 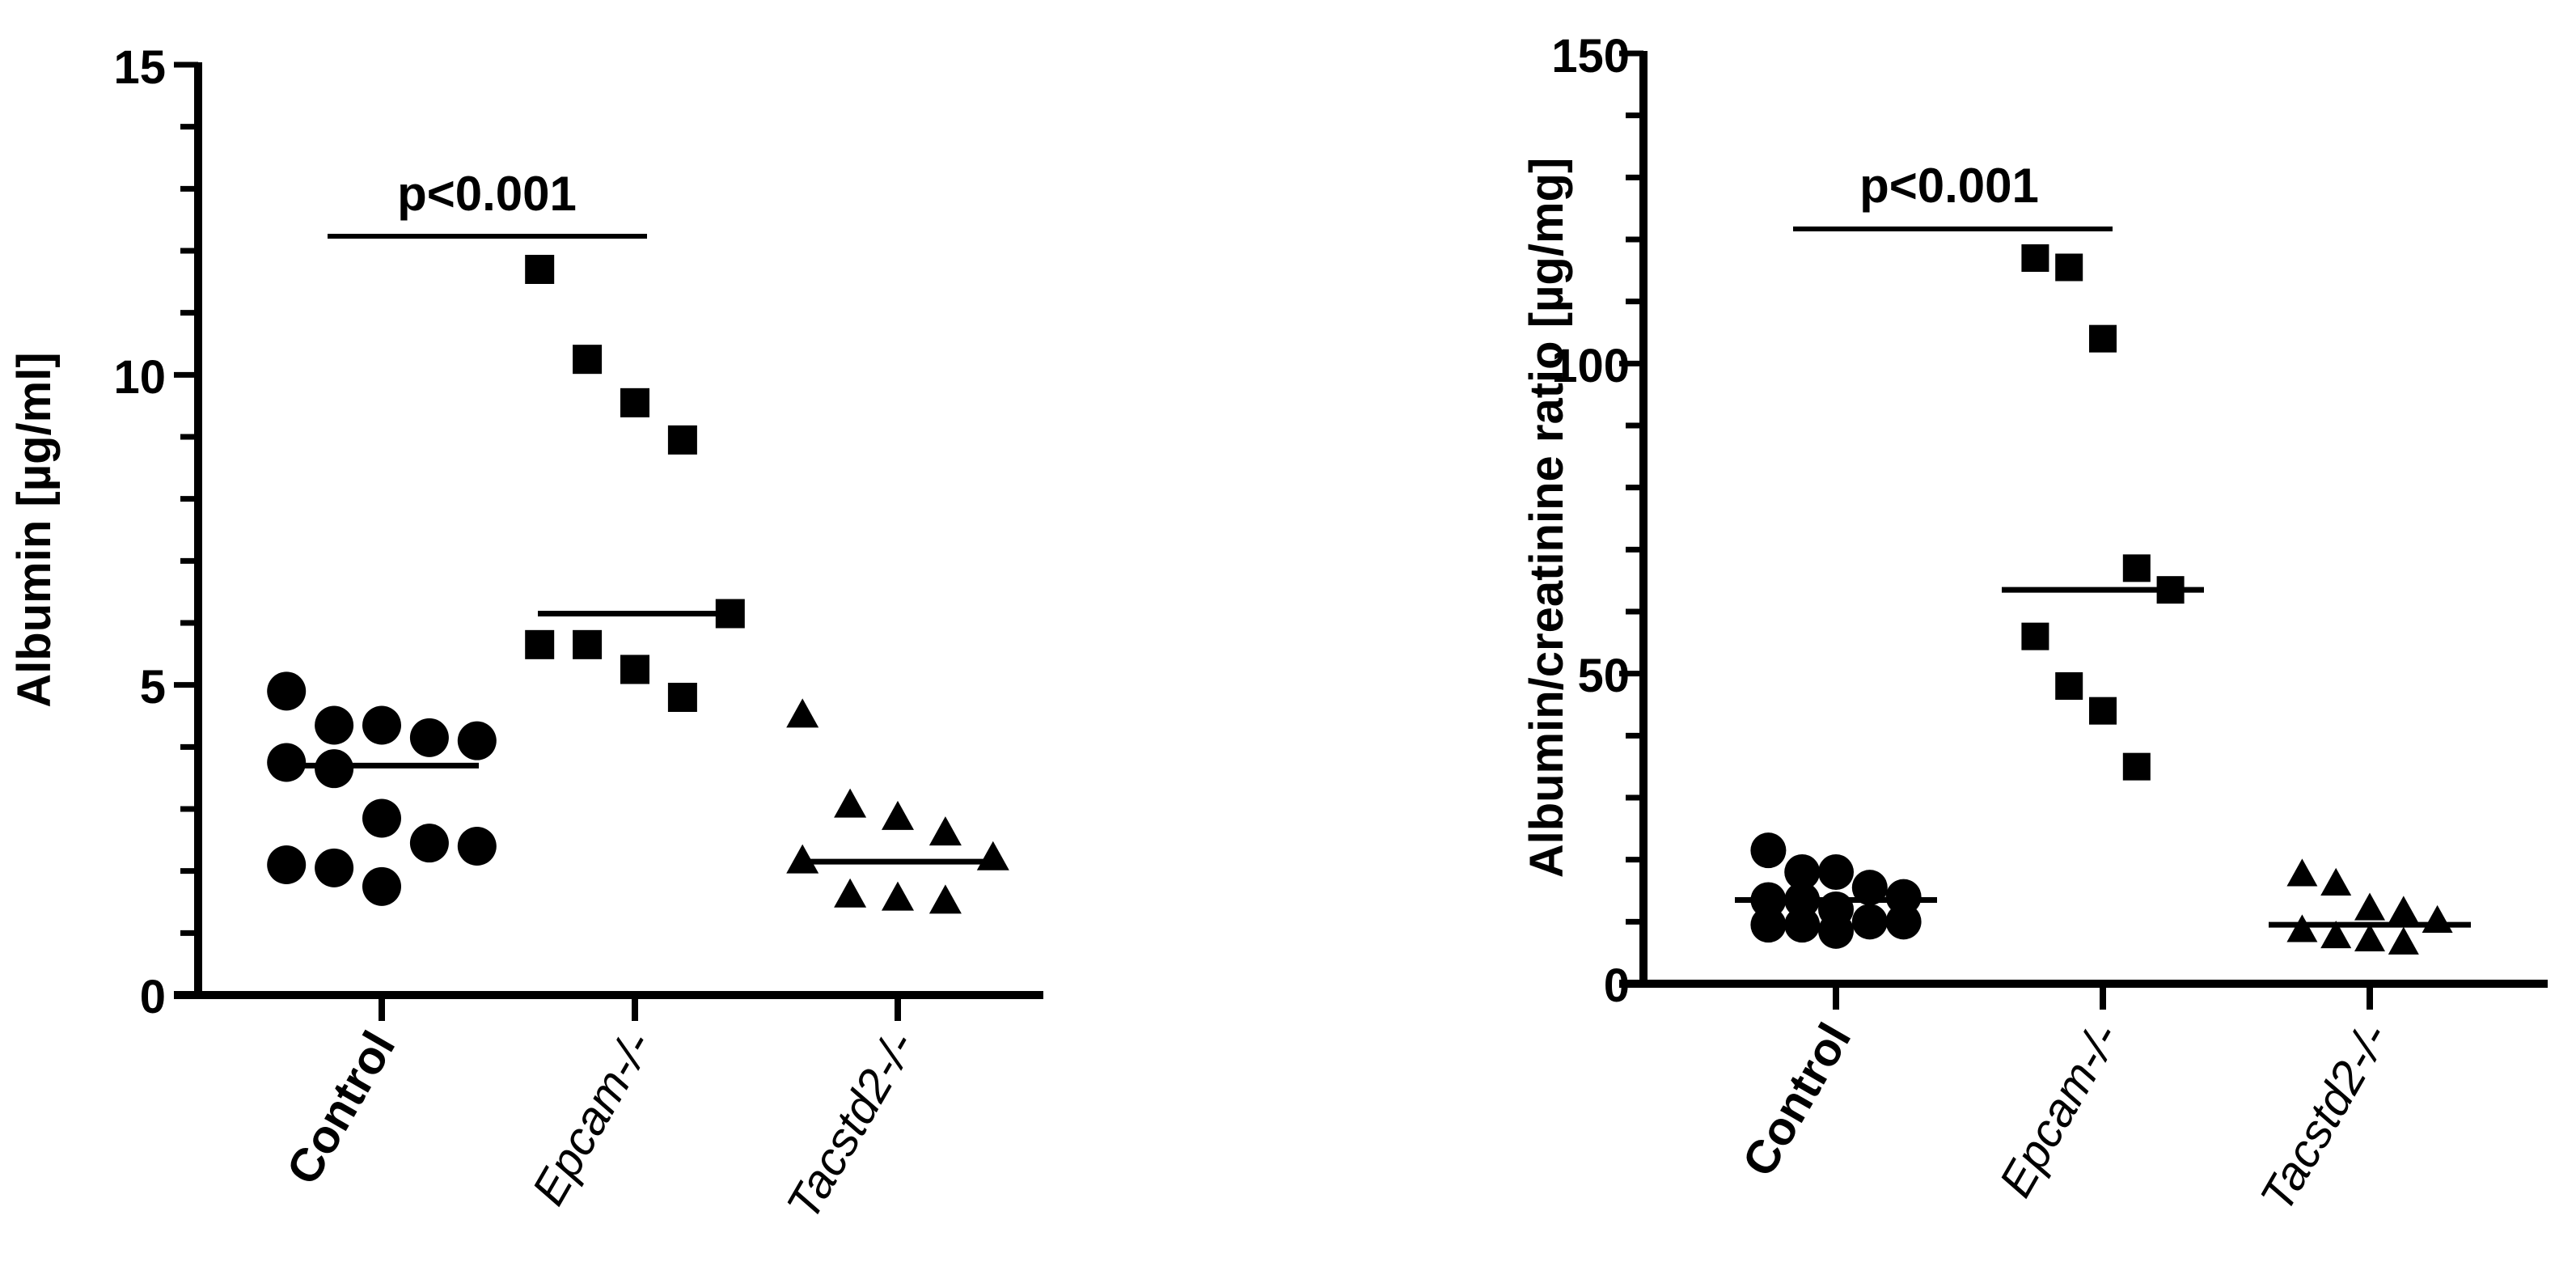 I want to click on right-ytick-0: 0, so click(x=1617, y=985).